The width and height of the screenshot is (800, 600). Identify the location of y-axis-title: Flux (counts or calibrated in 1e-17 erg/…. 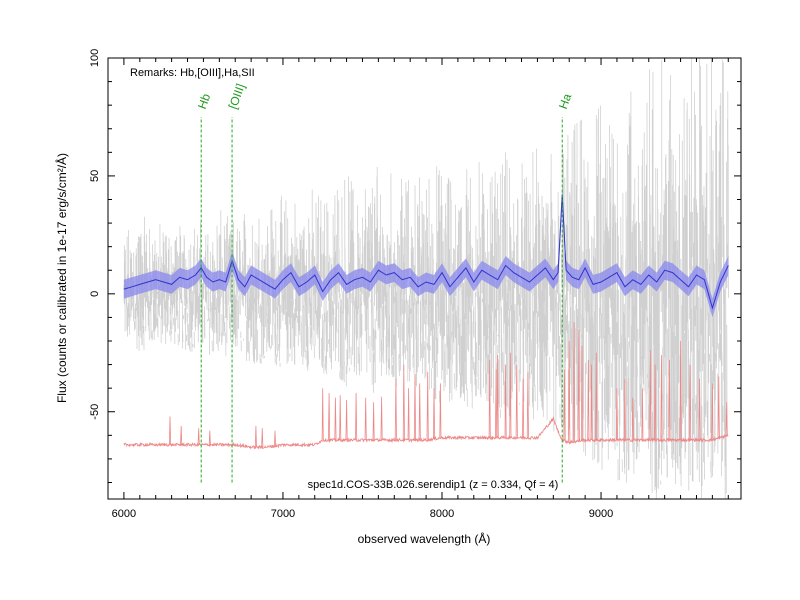
(61, 278).